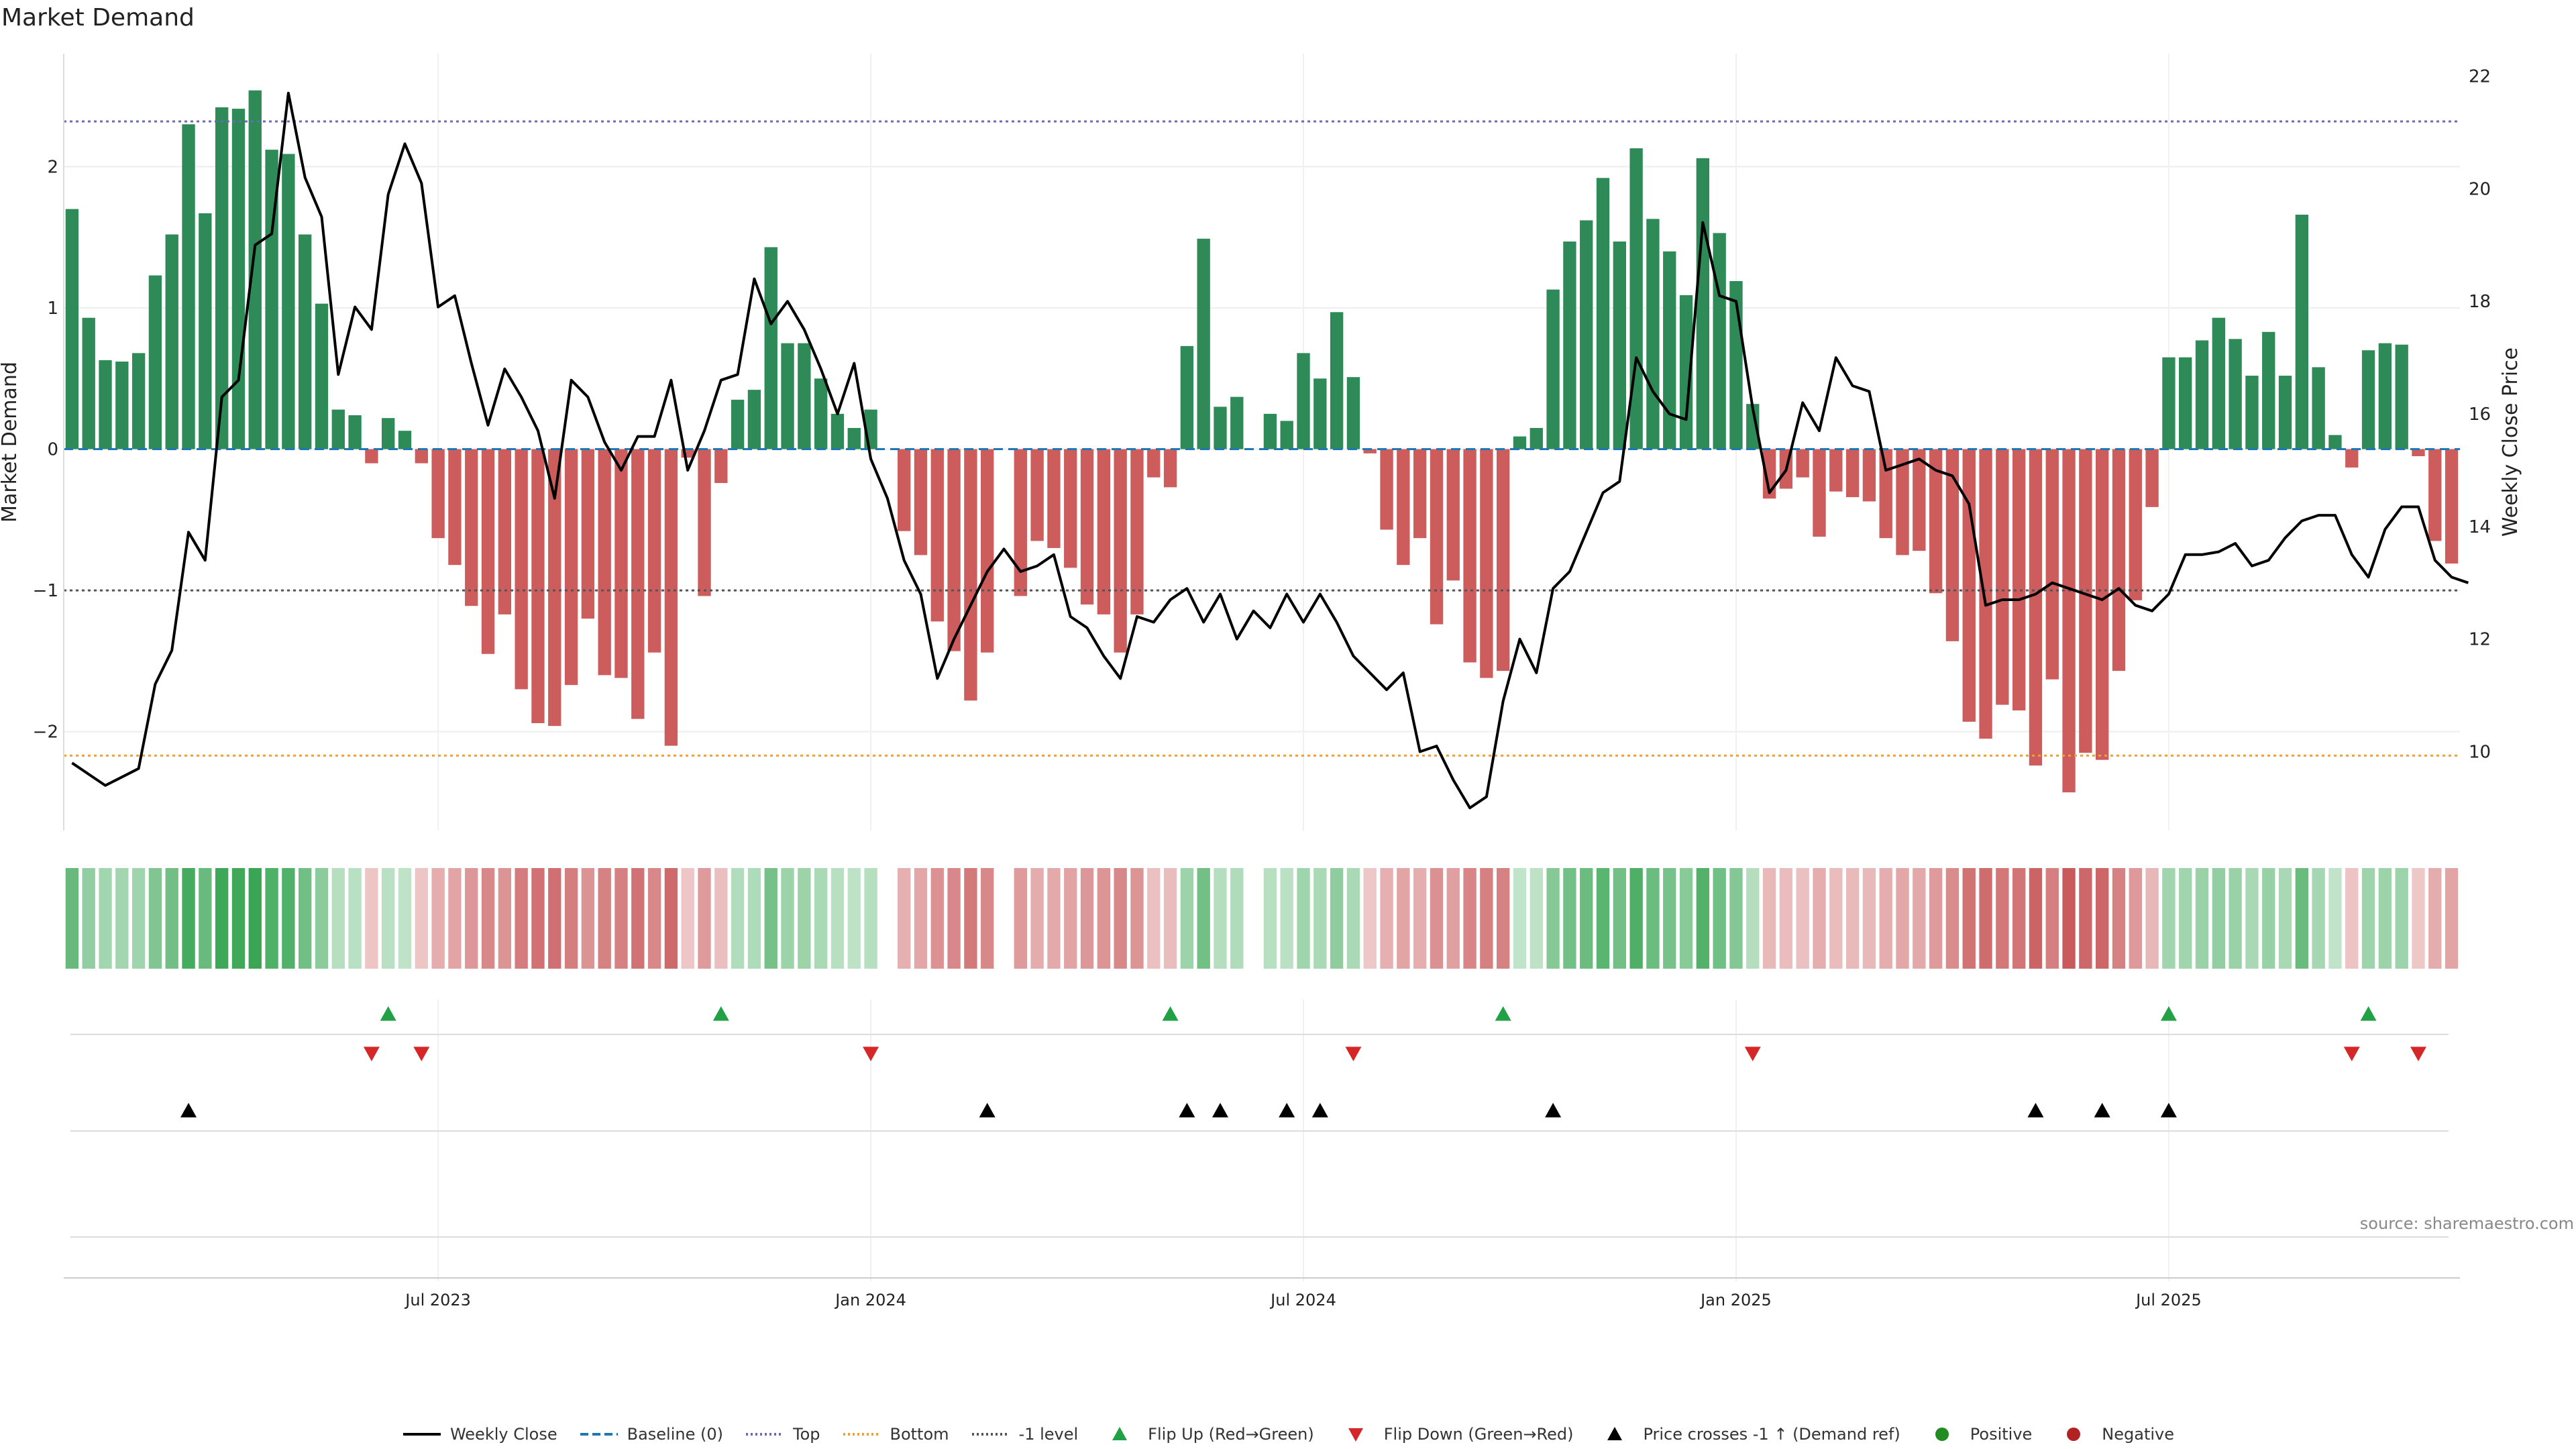 The width and height of the screenshot is (2576, 1449). What do you see at coordinates (2480, 302) in the screenshot?
I see `y2-tick-label: 18` at bounding box center [2480, 302].